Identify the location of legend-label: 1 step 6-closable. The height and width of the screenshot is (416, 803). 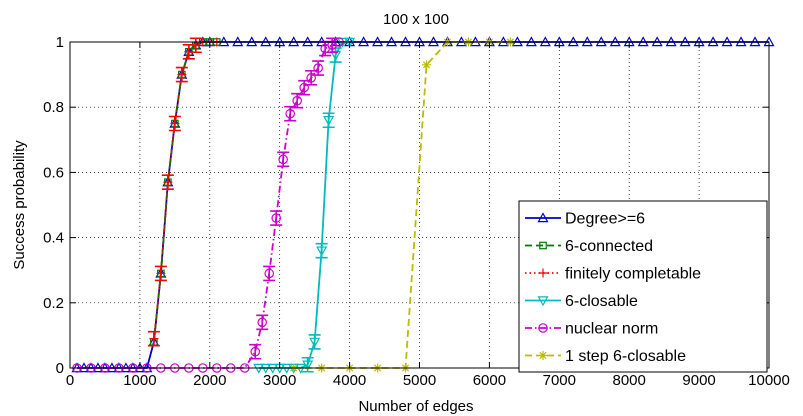
(625, 356).